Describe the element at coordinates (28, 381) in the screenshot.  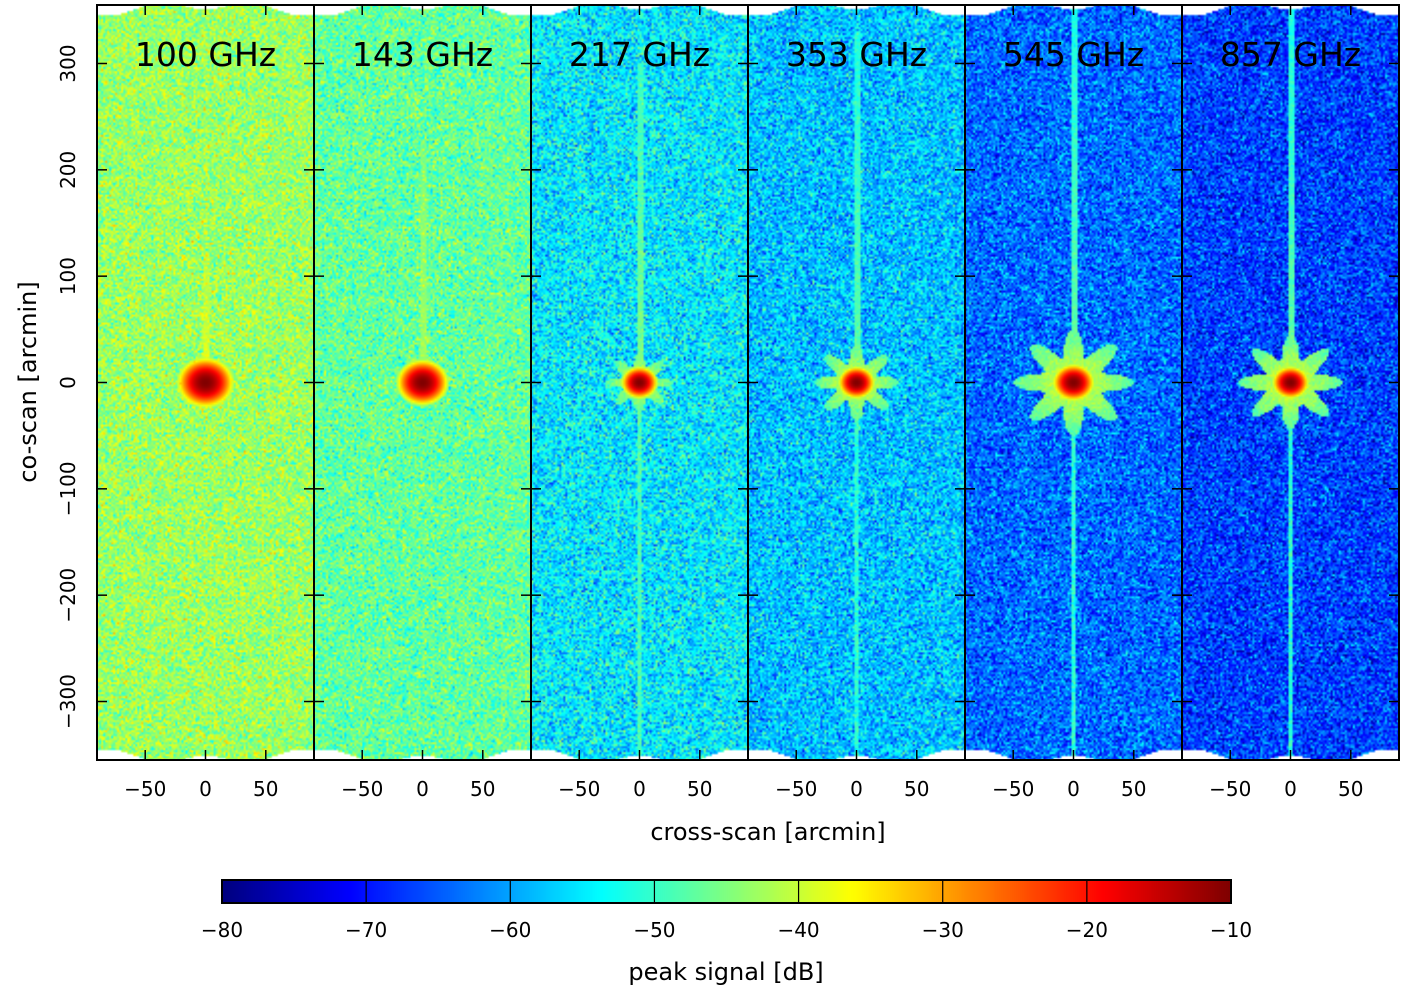
I see `y-axis-label: co-scan [arcmin]` at that location.